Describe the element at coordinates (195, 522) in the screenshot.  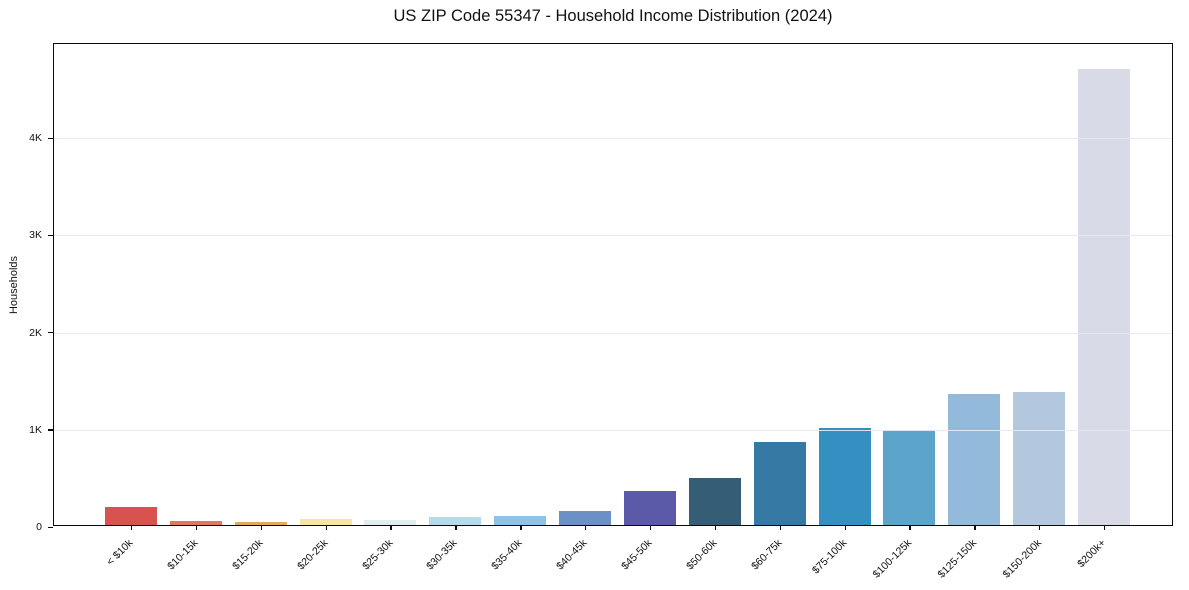
I see `bar-10-15k` at that location.